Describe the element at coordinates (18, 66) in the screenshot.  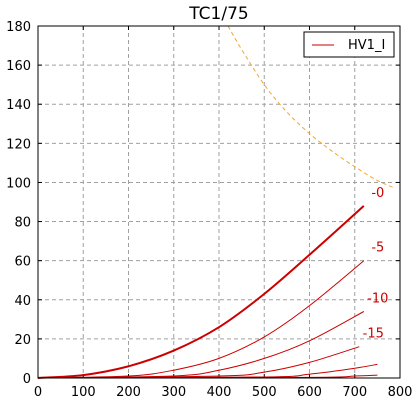
I see `y-tick-label: 160` at that location.